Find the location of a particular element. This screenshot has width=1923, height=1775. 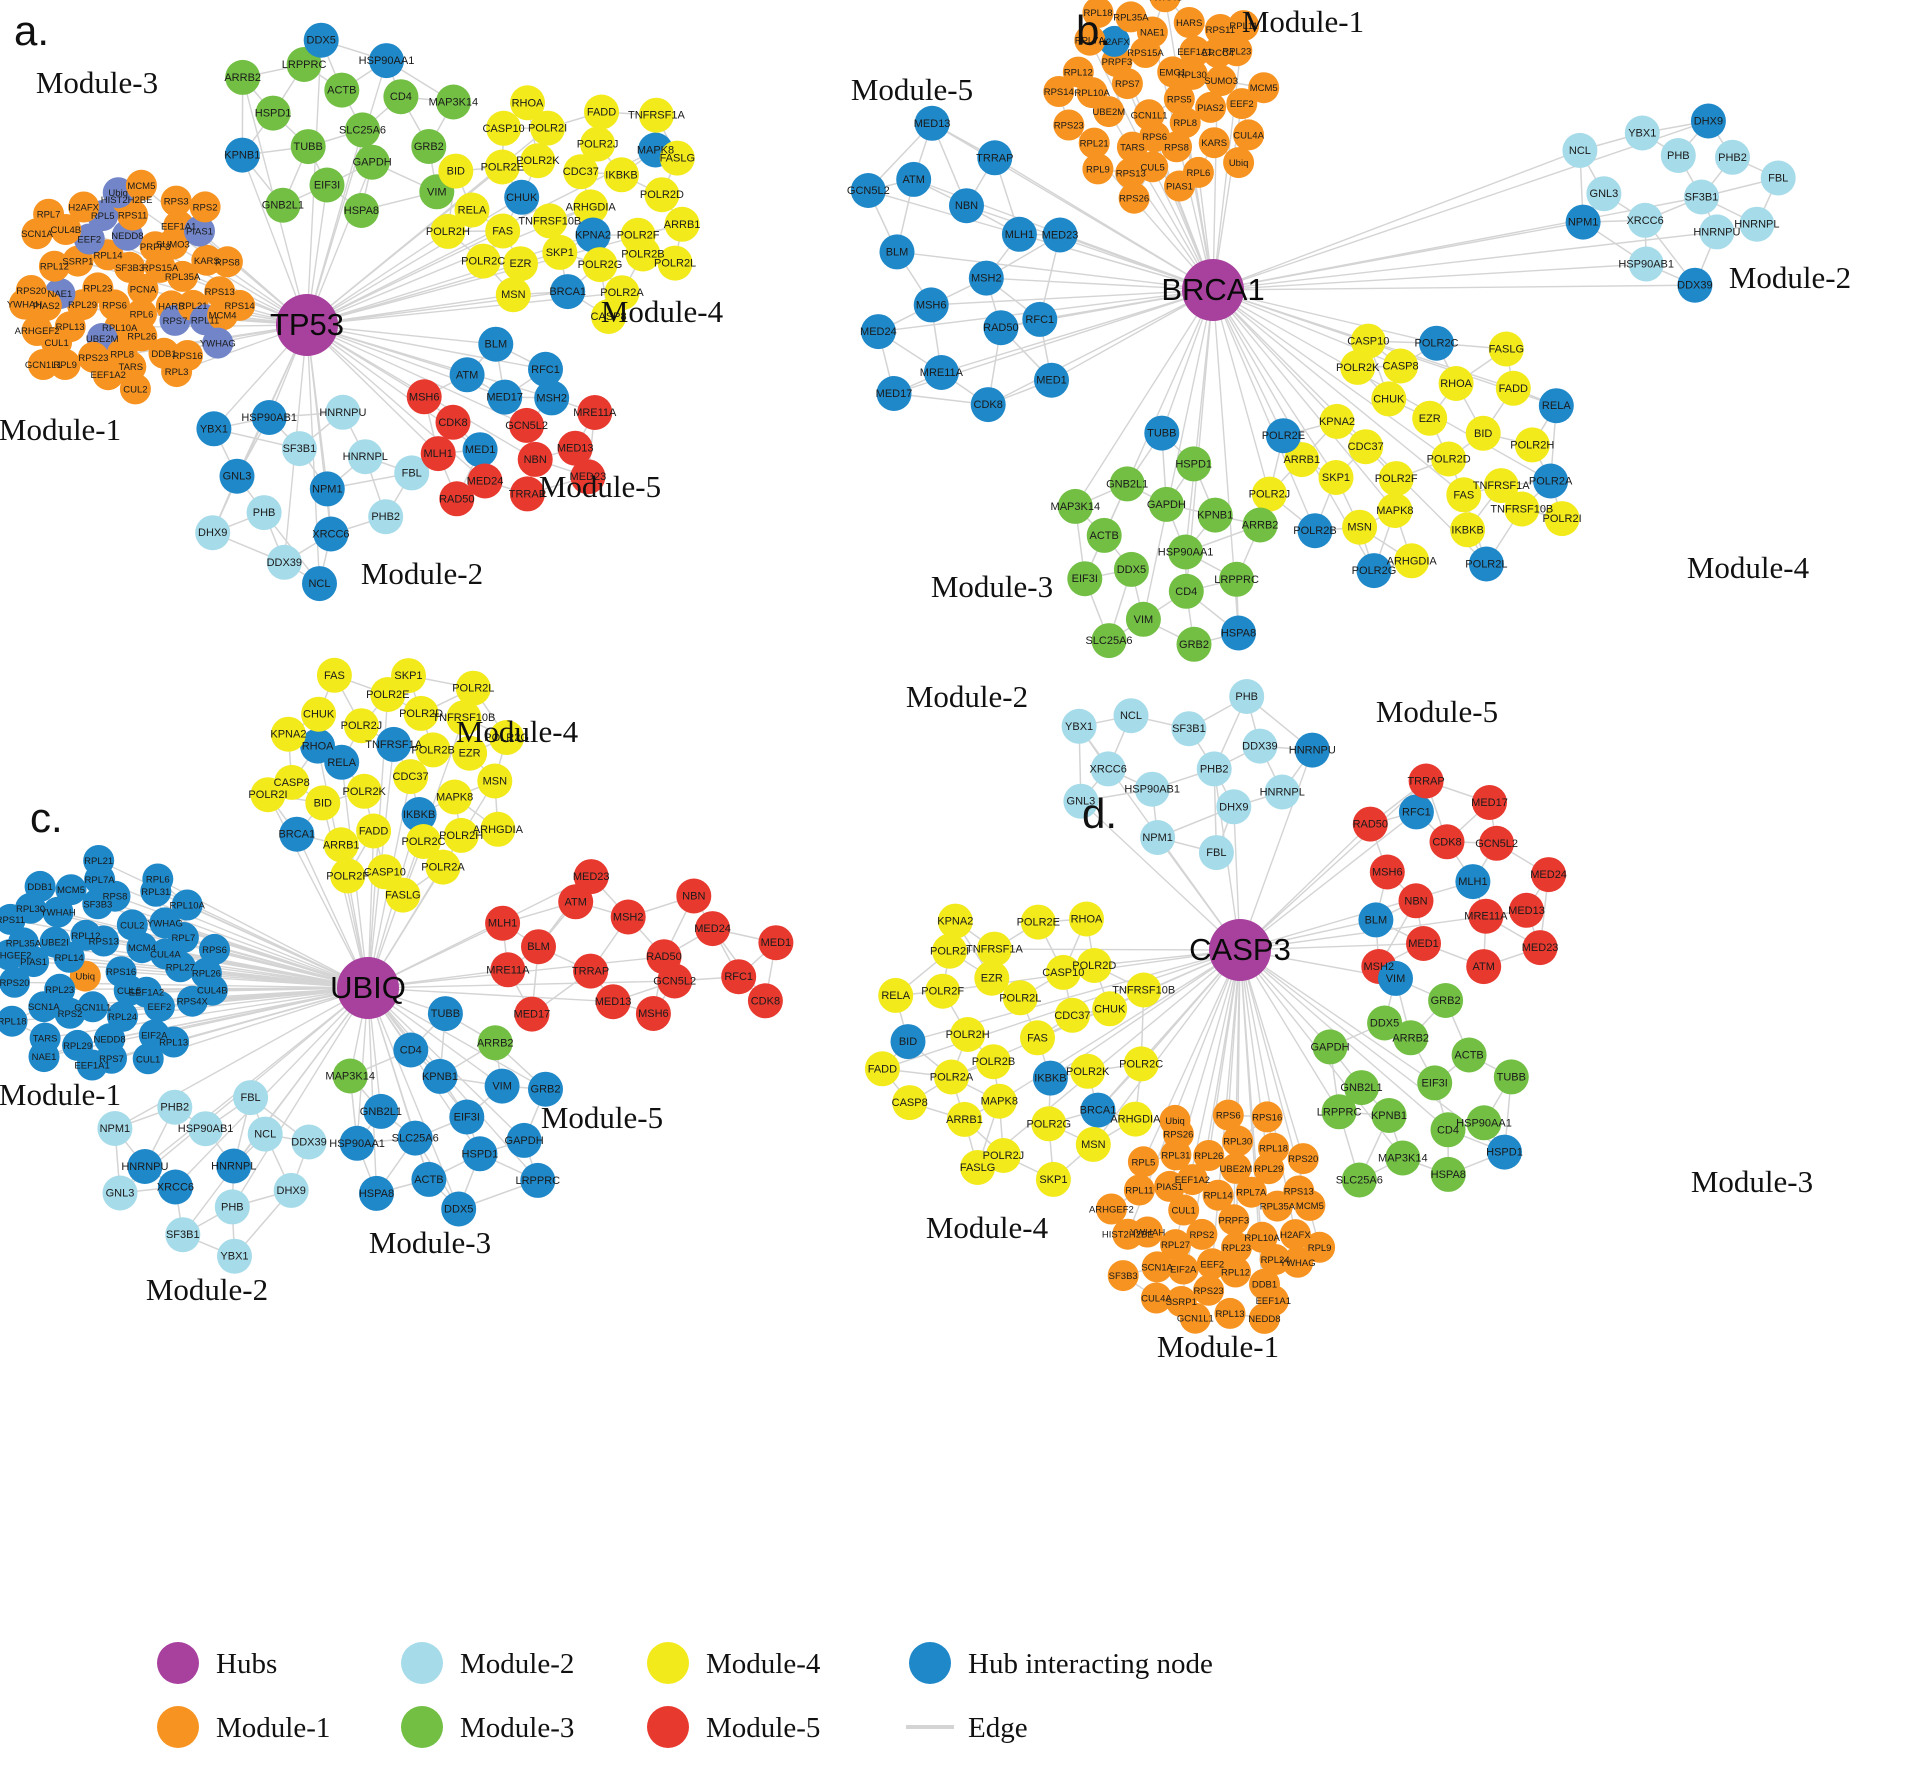

protein-node-label: RHOA is located at coordinates (528, 103).